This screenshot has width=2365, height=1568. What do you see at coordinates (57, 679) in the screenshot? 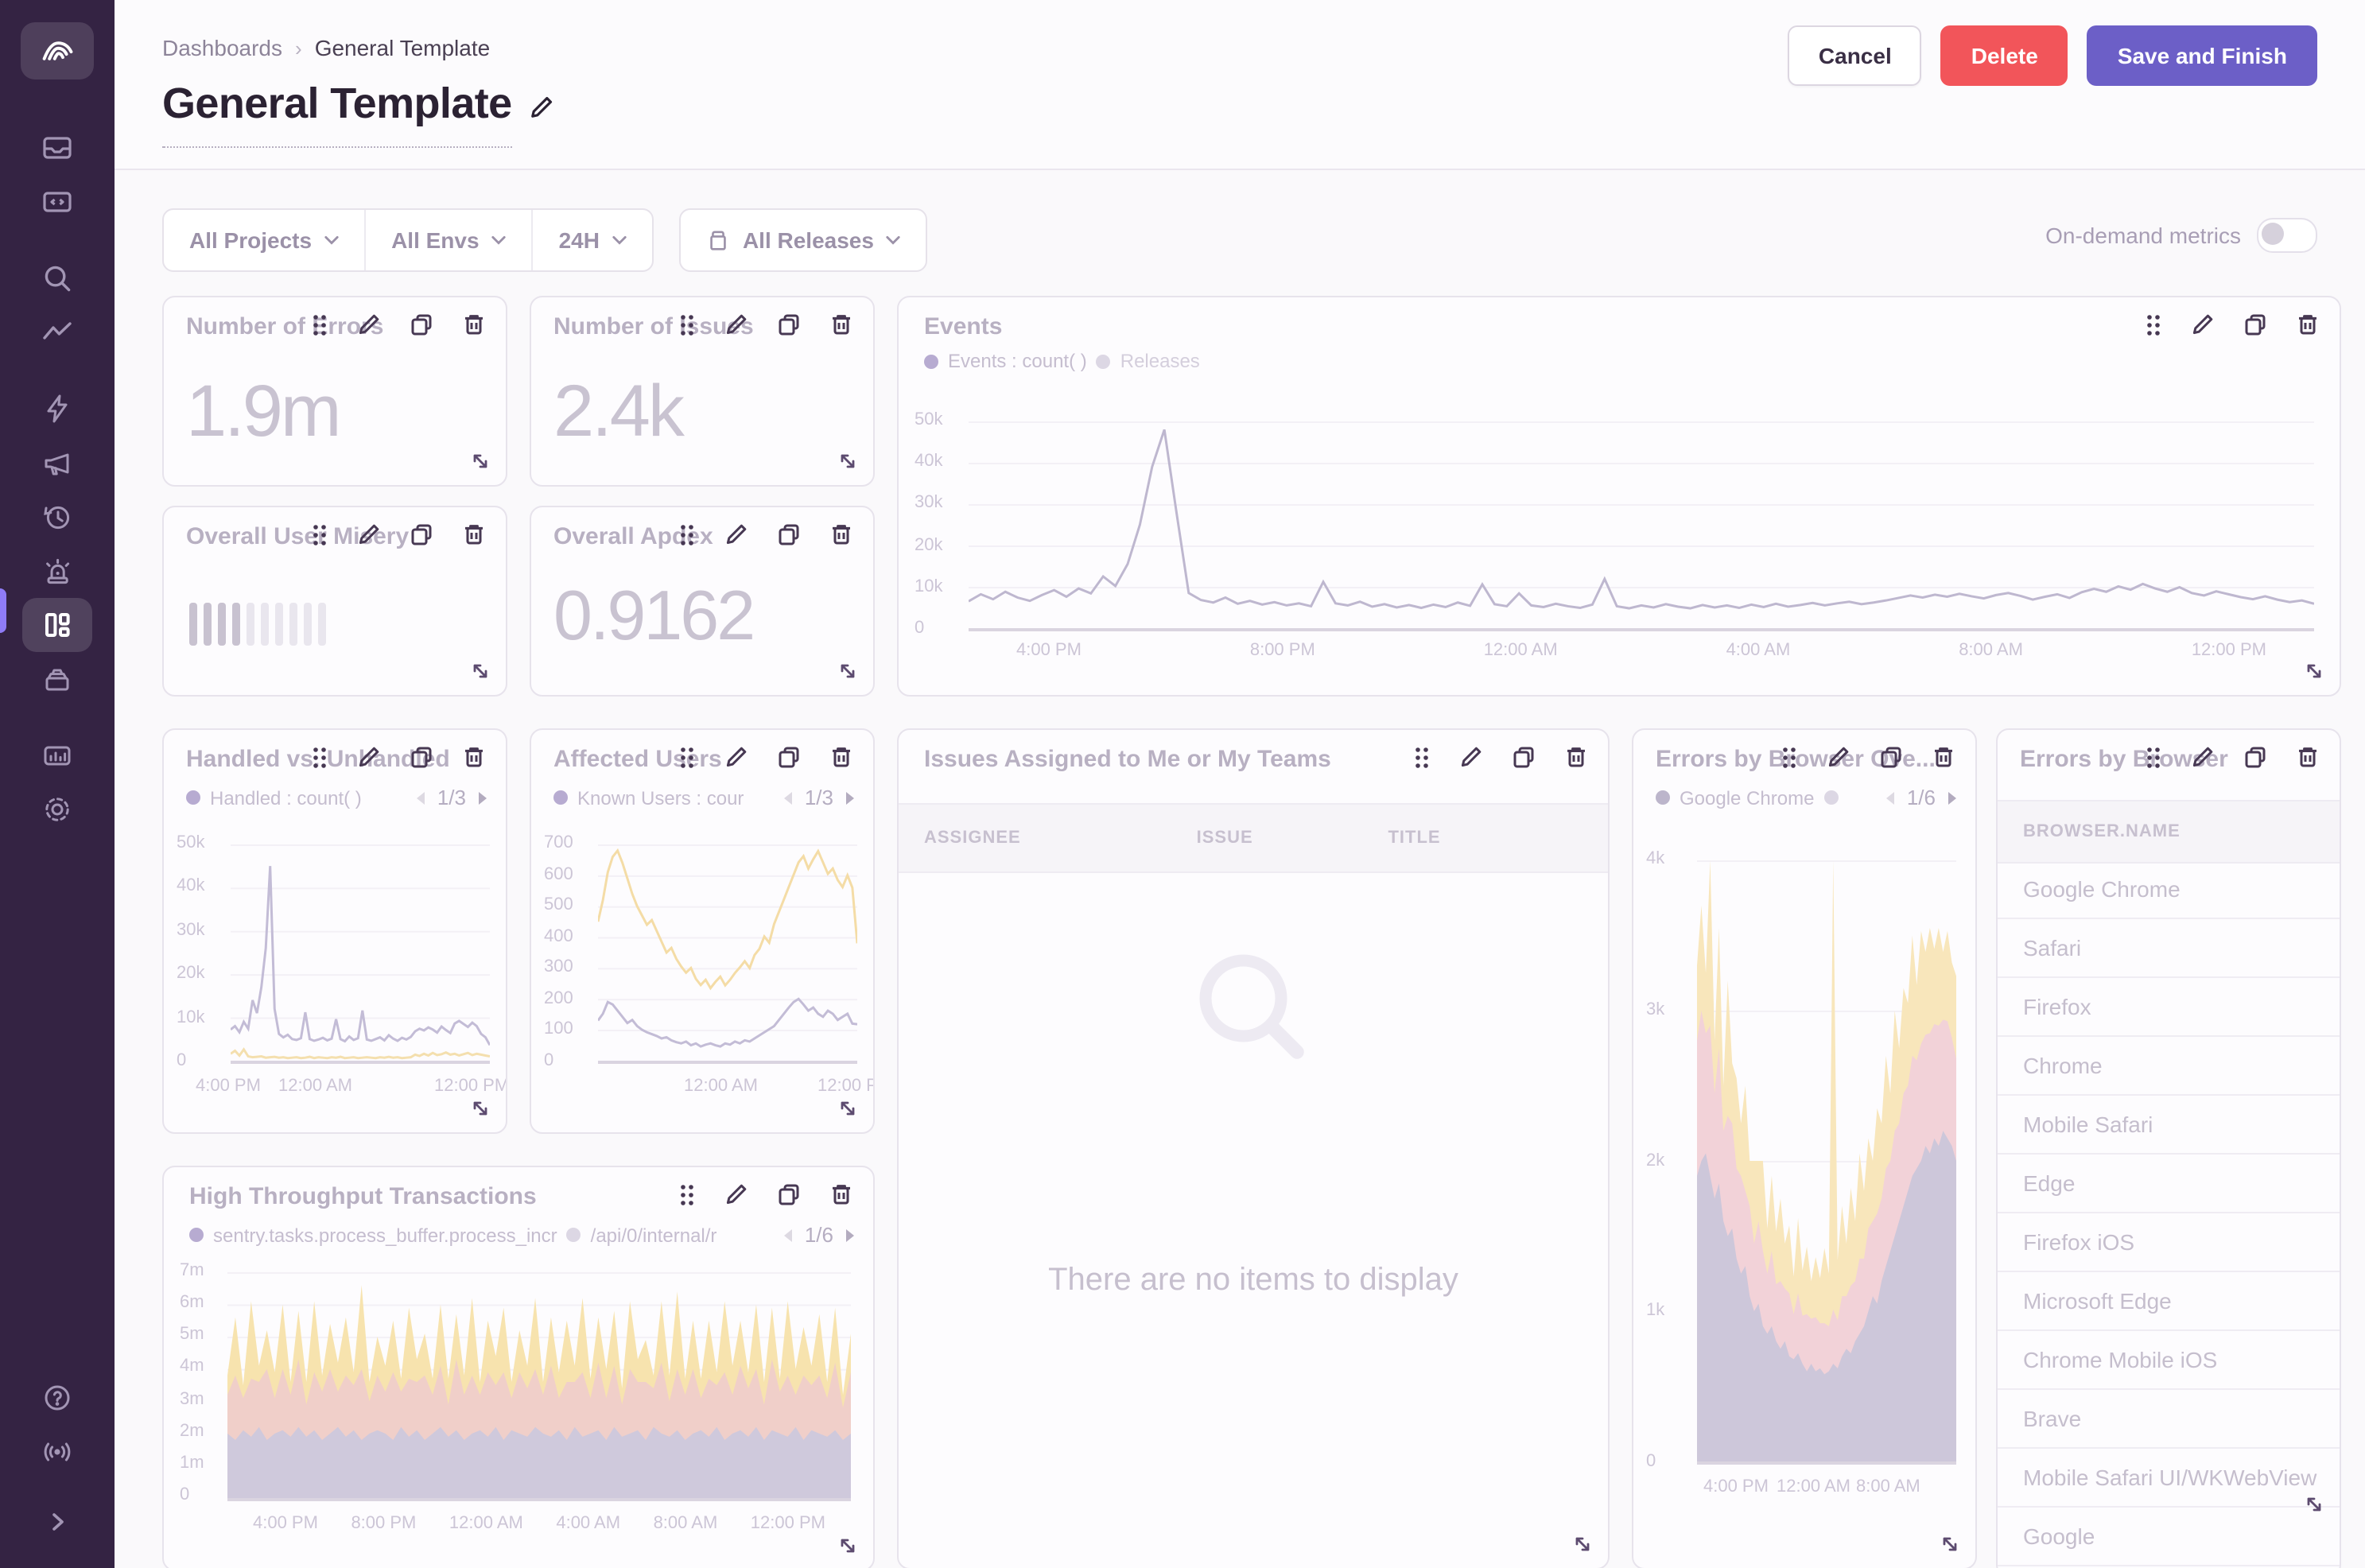
I see `sidebar-item-releases` at bounding box center [57, 679].